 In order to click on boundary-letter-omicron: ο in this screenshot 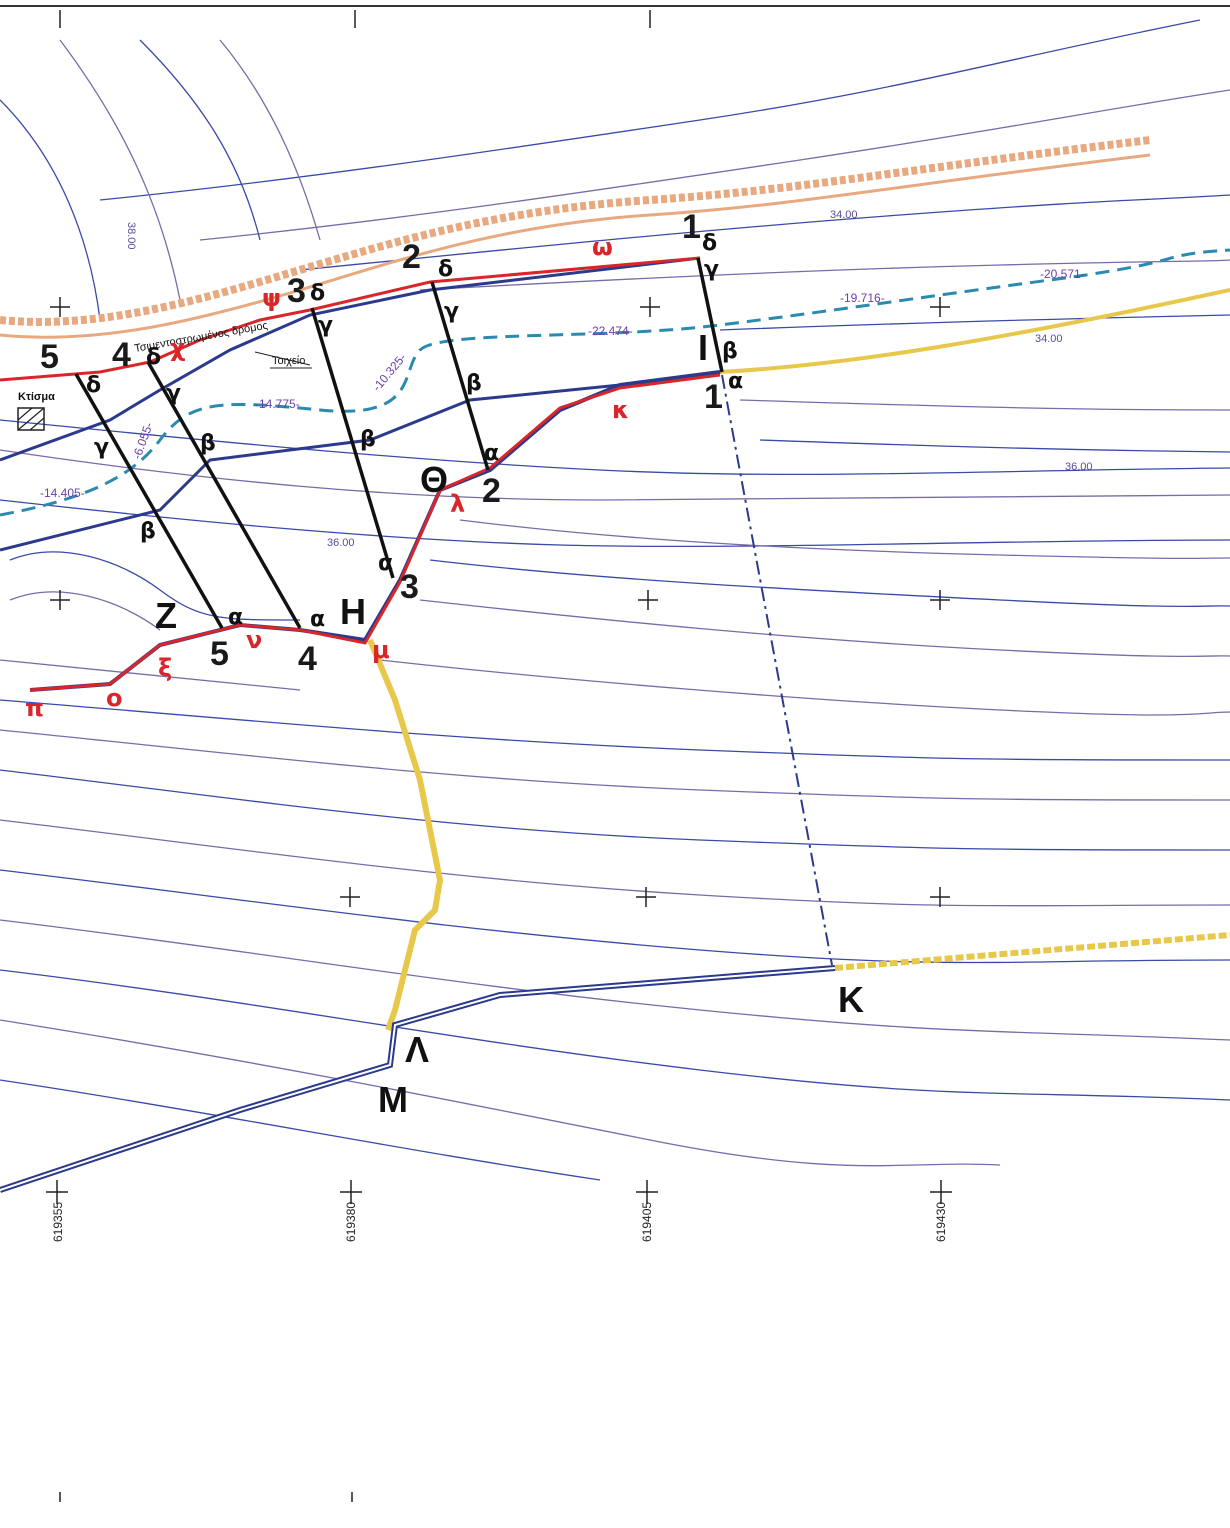, I will do `click(114, 698)`.